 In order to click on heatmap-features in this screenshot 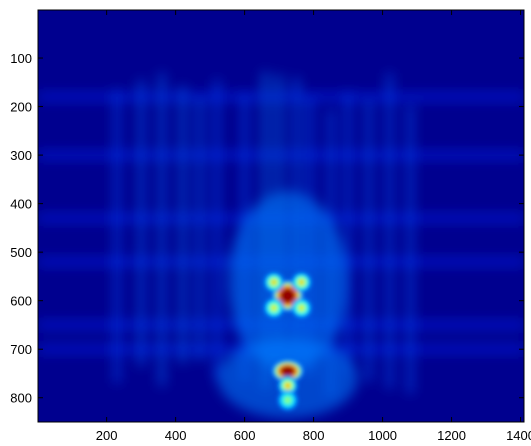, I will do `click(287, 341)`.